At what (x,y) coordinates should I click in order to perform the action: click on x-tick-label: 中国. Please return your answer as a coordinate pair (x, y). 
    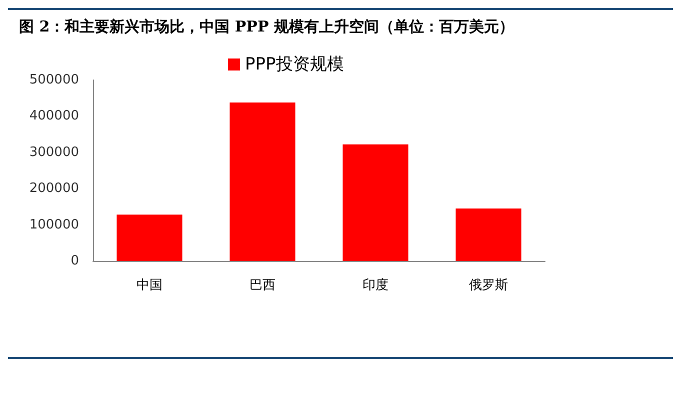
    Looking at the image, I should click on (149, 285).